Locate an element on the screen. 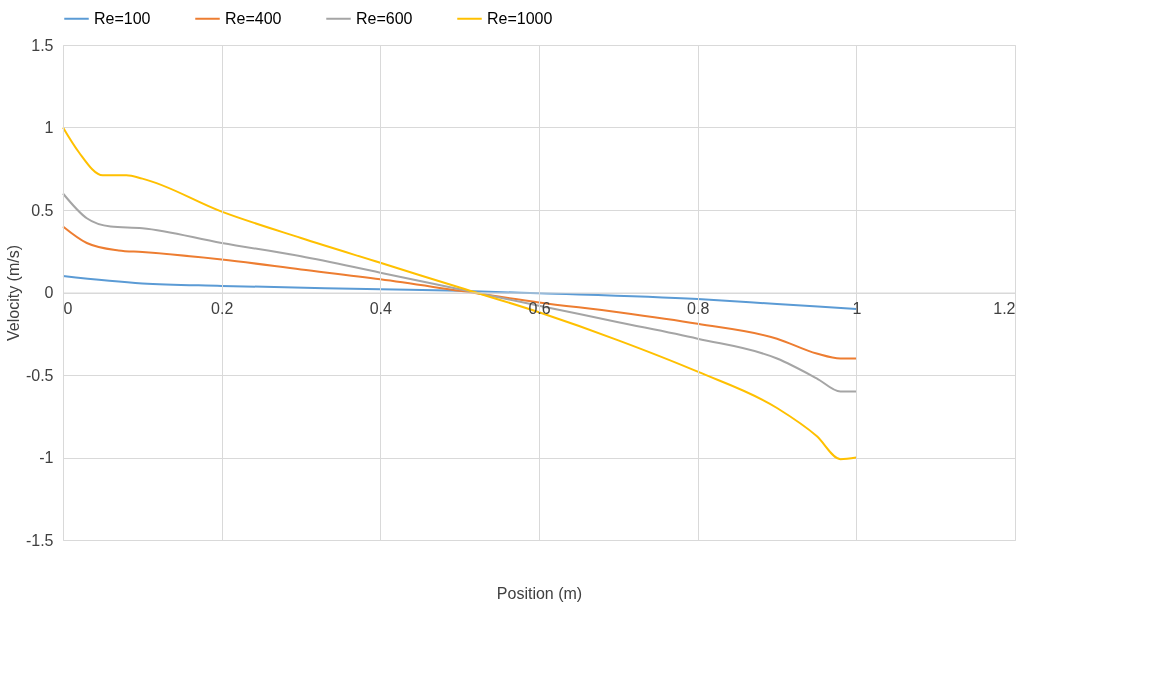 The width and height of the screenshot is (1168, 693). x-axis-title: Position (m) is located at coordinates (539, 593).